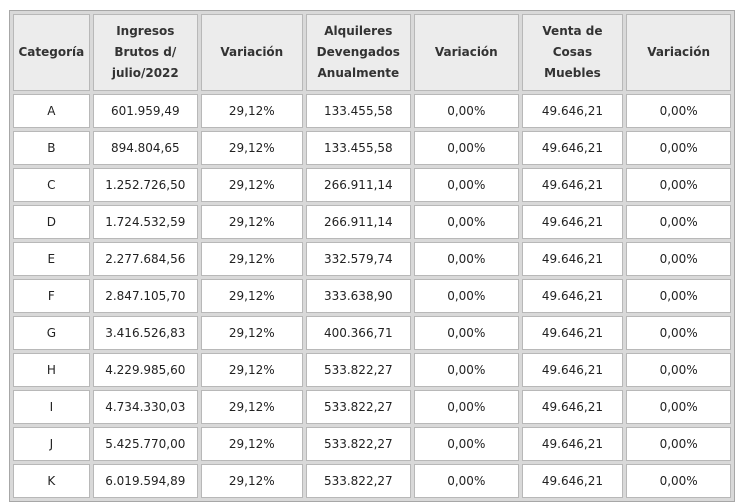  I want to click on cell-ingresos-brutos: 1.724.532,59, so click(145, 222).